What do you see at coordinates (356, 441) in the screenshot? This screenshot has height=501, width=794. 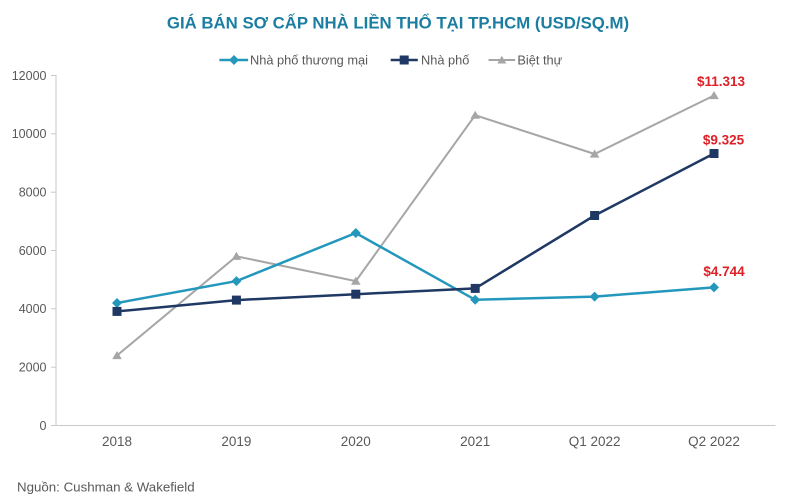 I see `svg-text: 2020` at bounding box center [356, 441].